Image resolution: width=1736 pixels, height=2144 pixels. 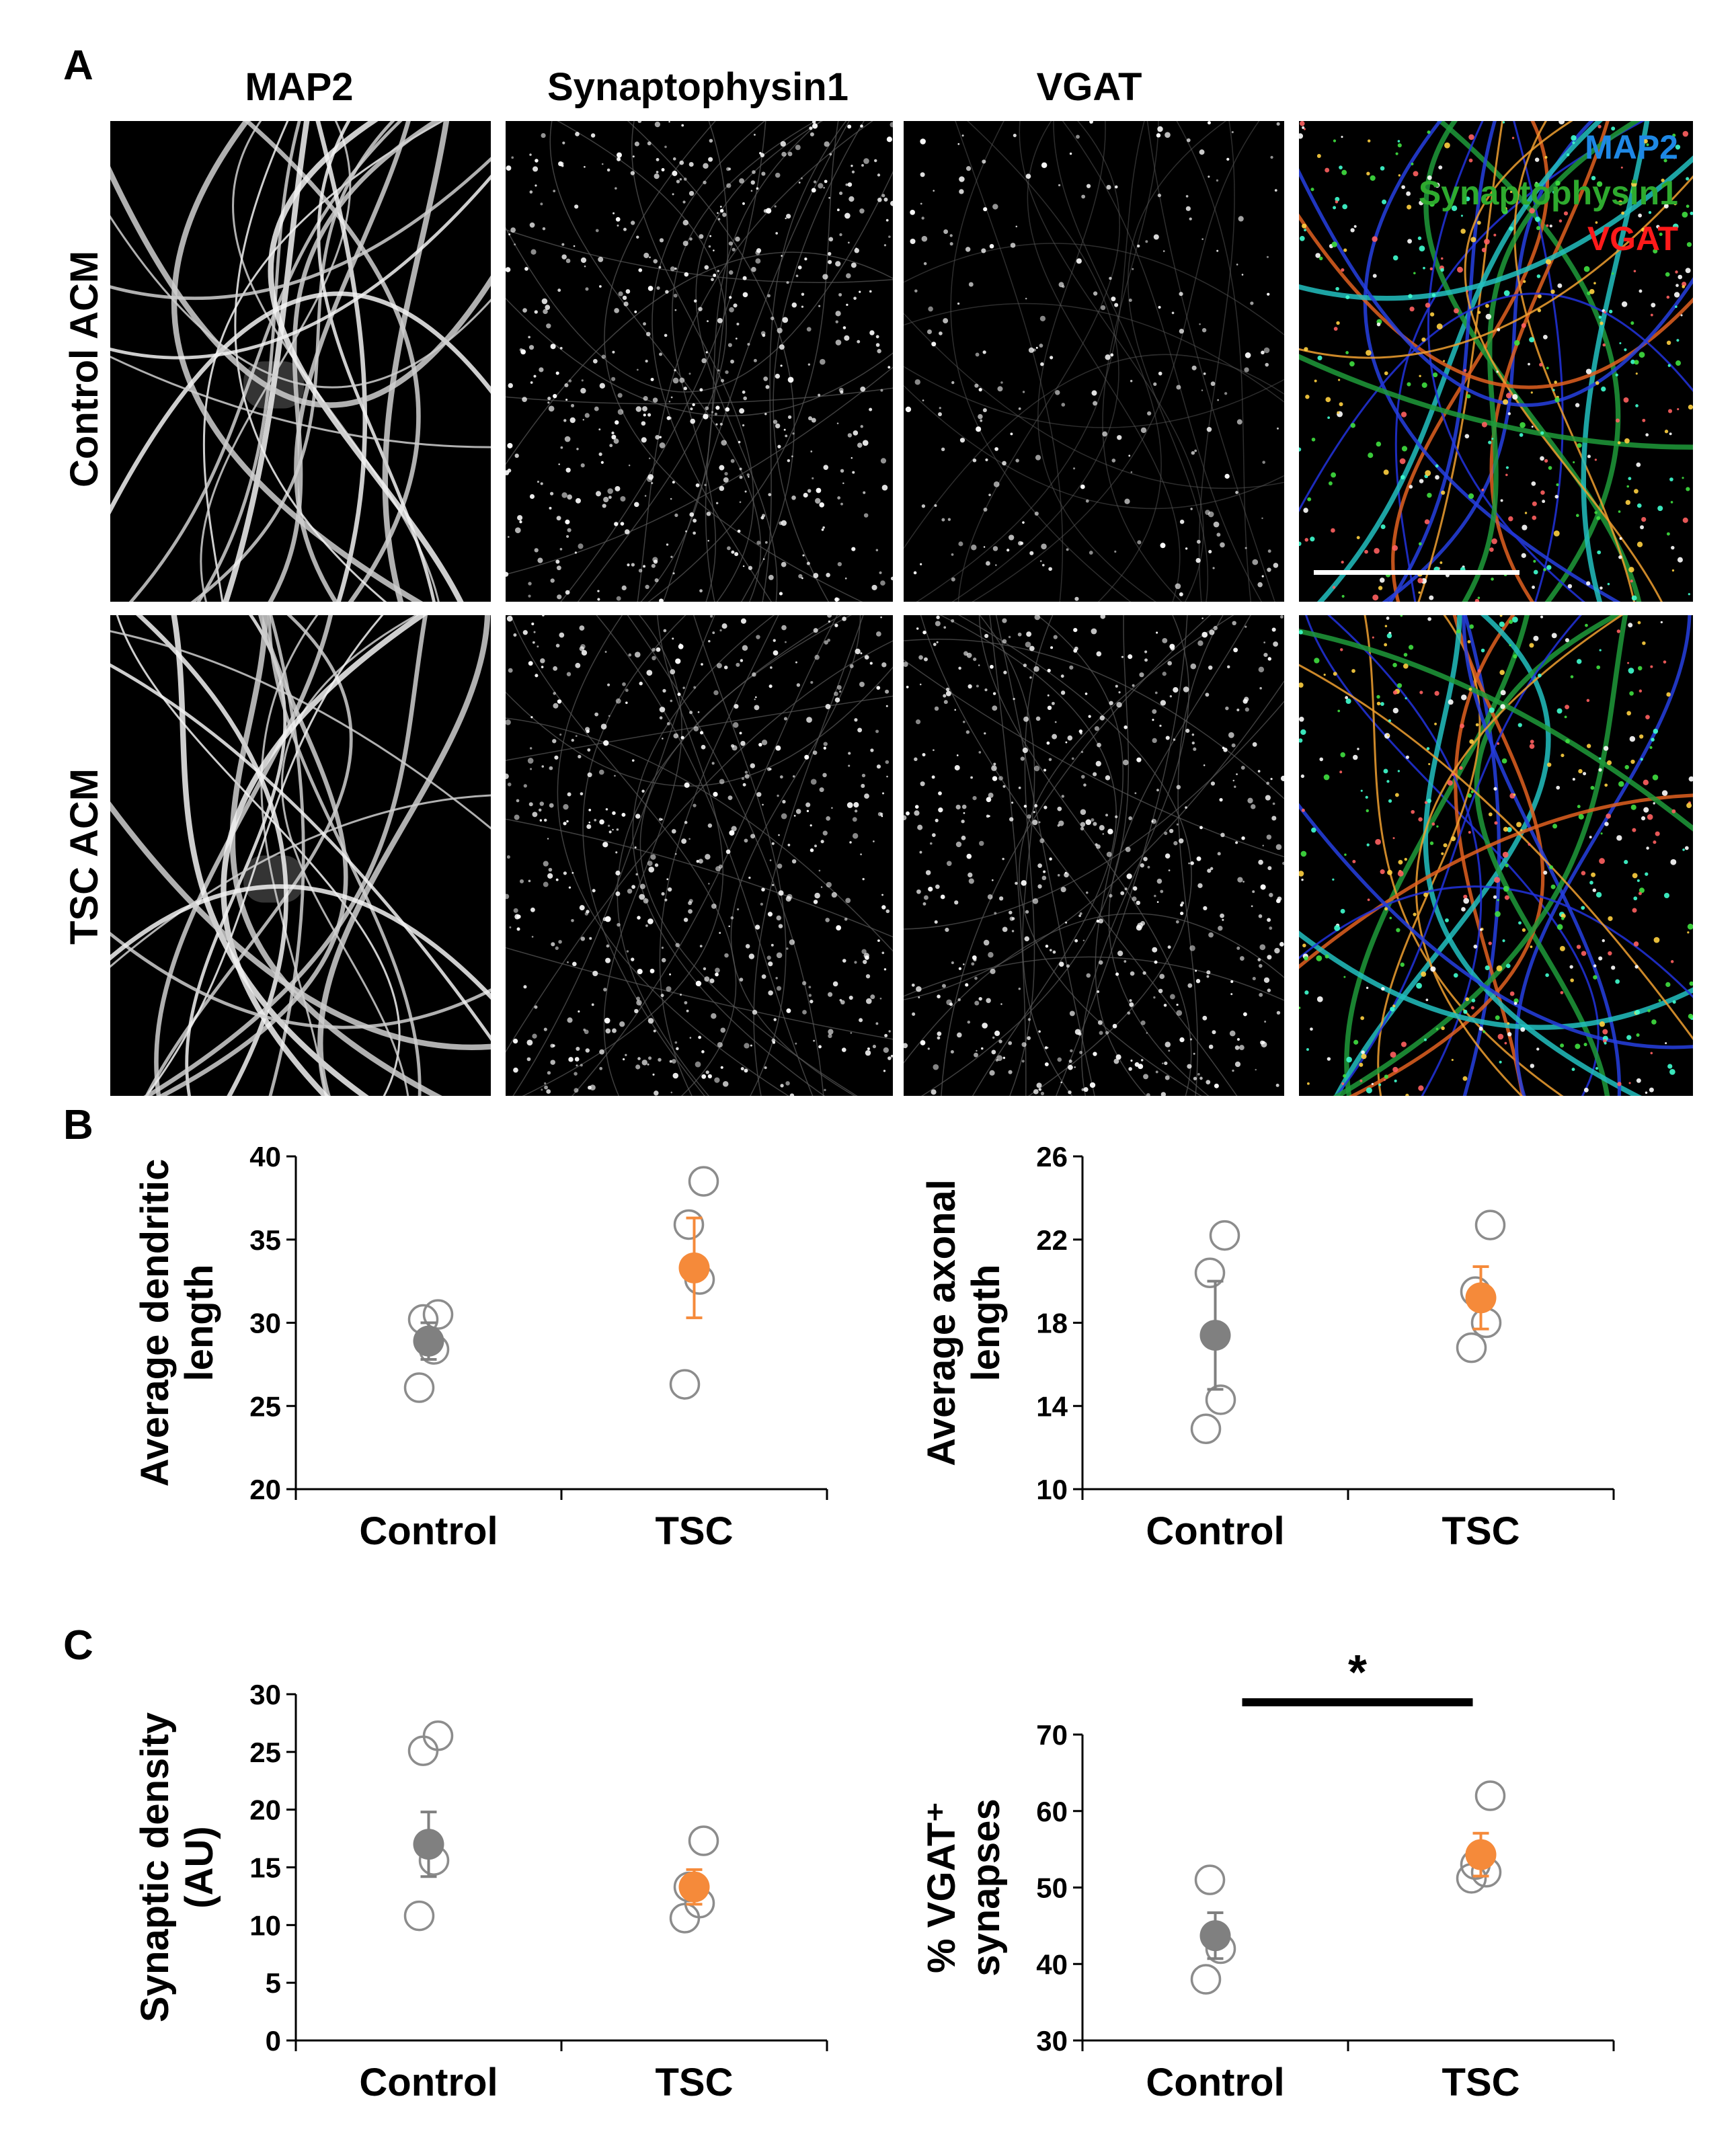 I want to click on column-title-map2: MAP2, so click(x=299, y=87).